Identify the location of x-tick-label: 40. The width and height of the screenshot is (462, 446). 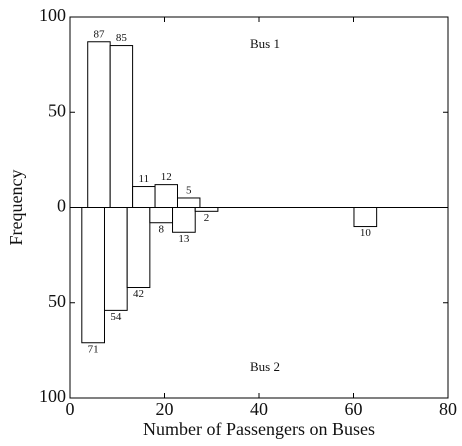
(259, 409).